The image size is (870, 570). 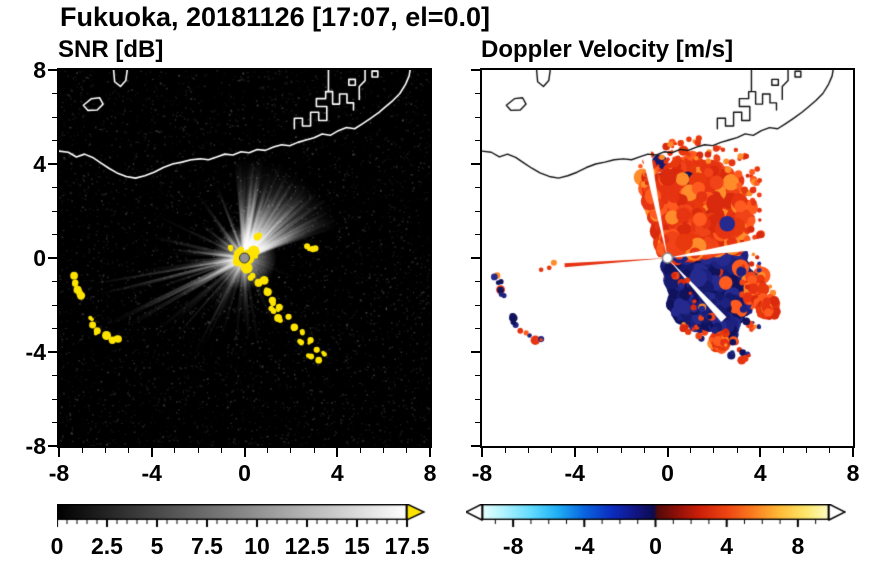 What do you see at coordinates (242, 517) in the screenshot?
I see `snr-colorbar` at bounding box center [242, 517].